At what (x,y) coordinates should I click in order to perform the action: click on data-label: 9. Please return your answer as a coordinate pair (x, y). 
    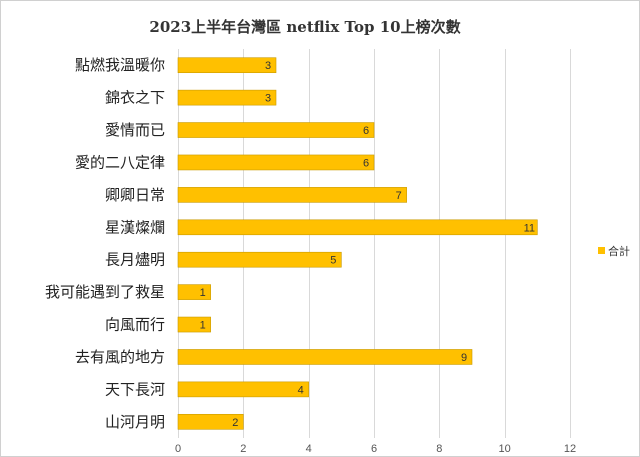
    Looking at the image, I should click on (464, 358).